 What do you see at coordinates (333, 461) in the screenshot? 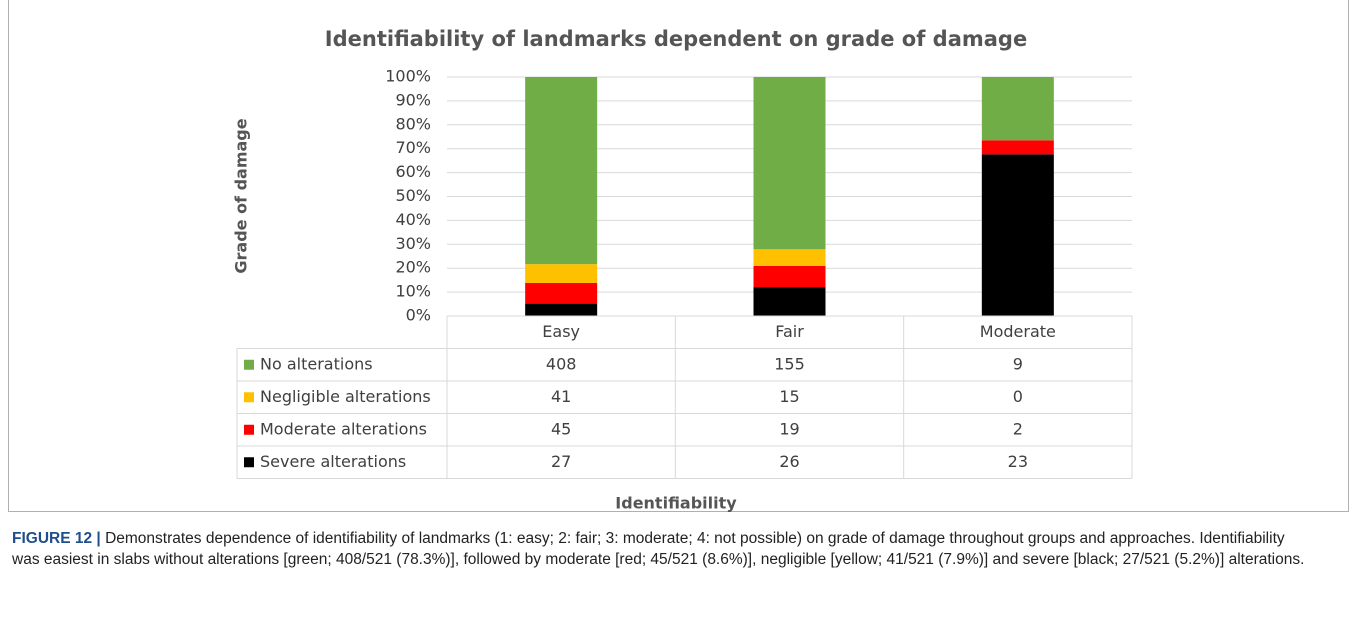
I see `legend-label: Severe alterations` at bounding box center [333, 461].